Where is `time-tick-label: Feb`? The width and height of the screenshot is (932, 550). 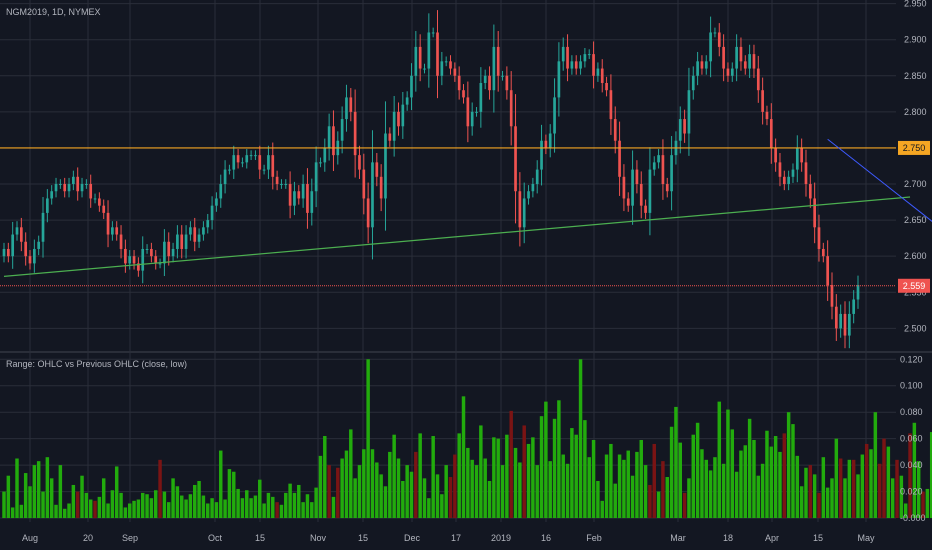
time-tick-label: Feb is located at coordinates (594, 538).